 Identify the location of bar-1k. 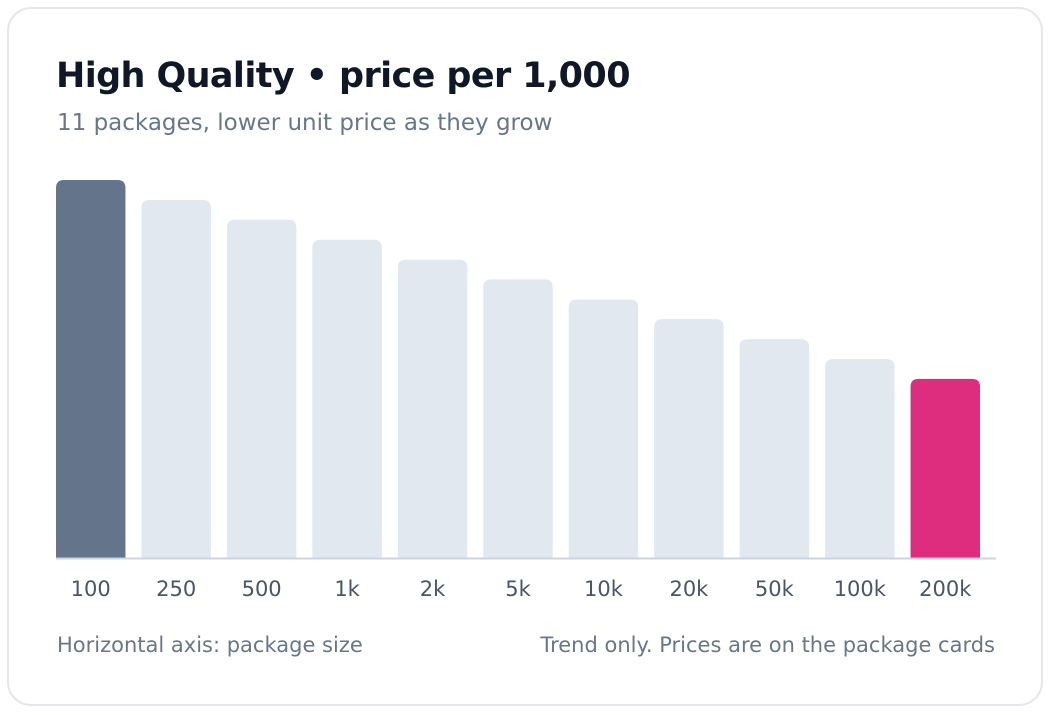
(347, 398).